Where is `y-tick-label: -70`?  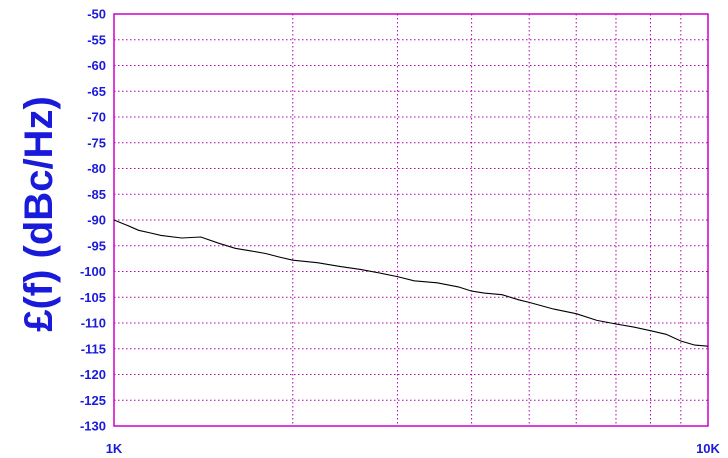 y-tick-label: -70 is located at coordinates (96, 117).